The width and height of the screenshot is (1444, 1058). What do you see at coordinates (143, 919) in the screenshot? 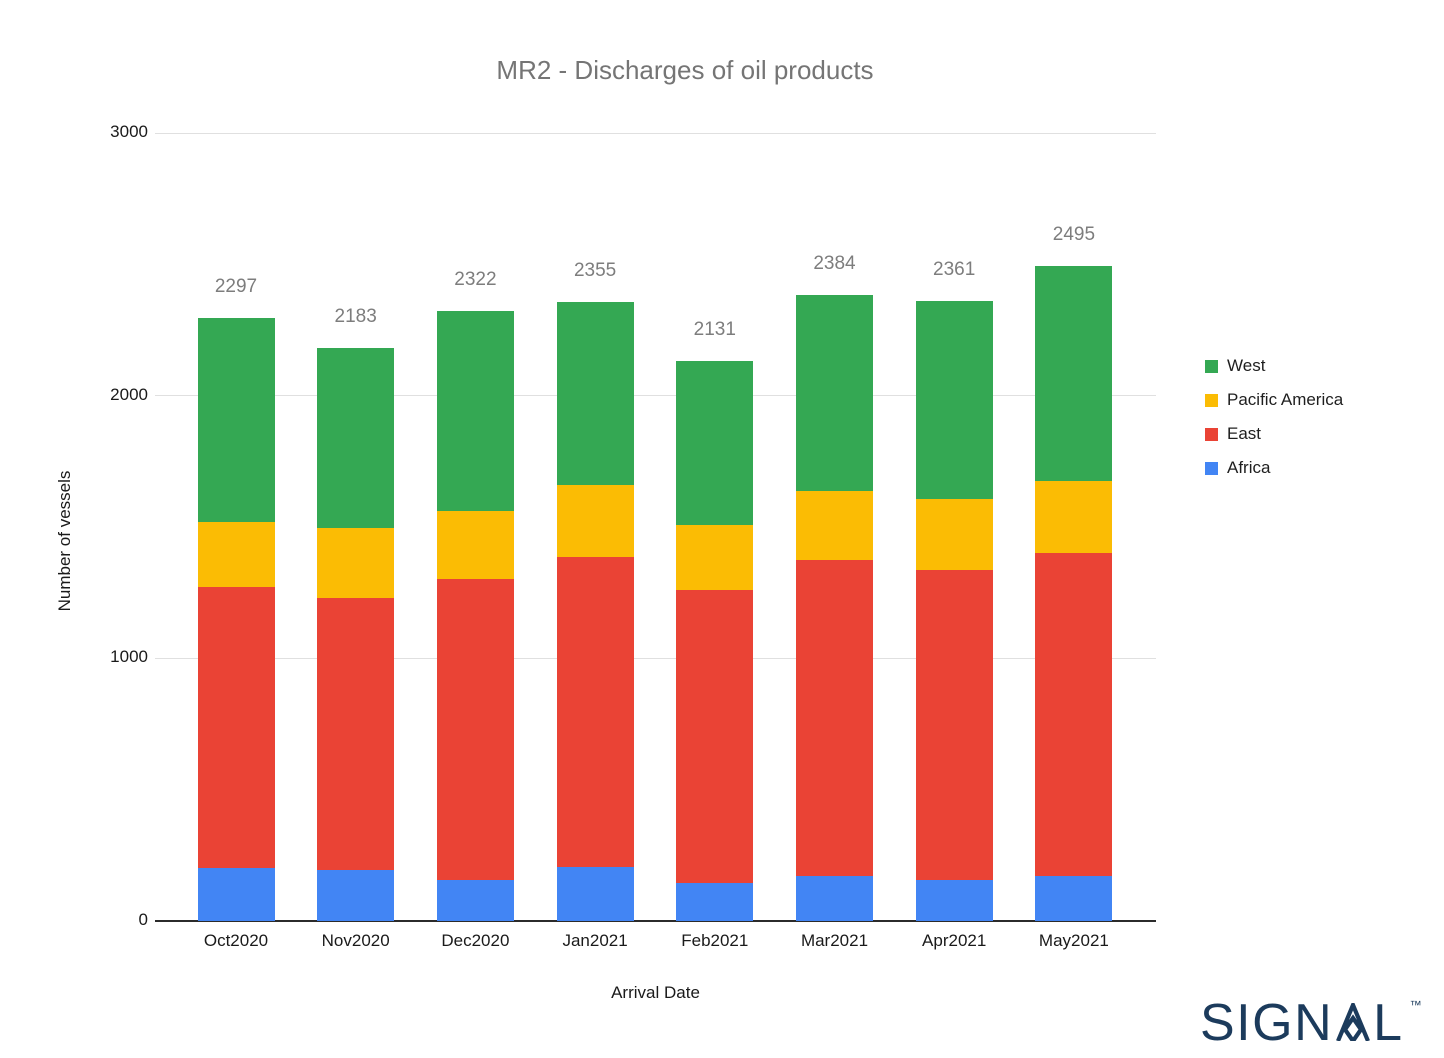
I see `y-tick-label-0: 0` at bounding box center [143, 919].